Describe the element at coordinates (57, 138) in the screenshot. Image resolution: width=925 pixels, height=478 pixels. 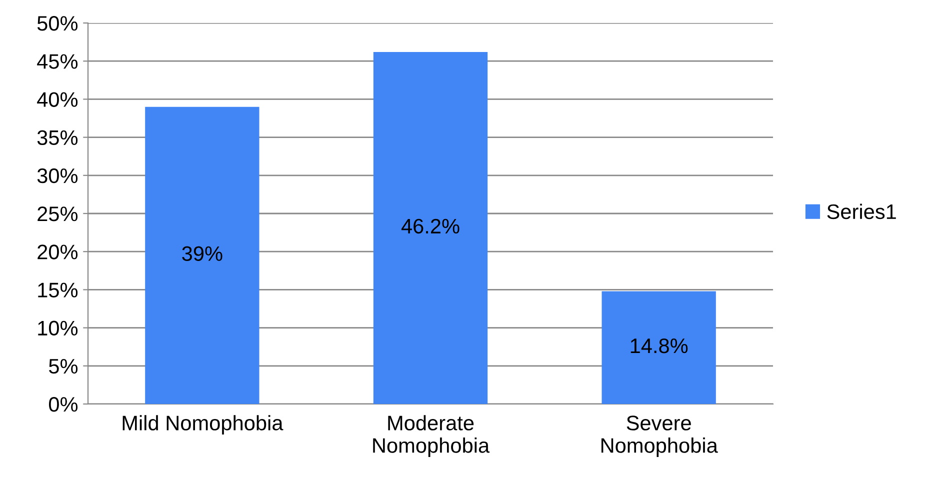
I see `y-tick-label: 35%` at that location.